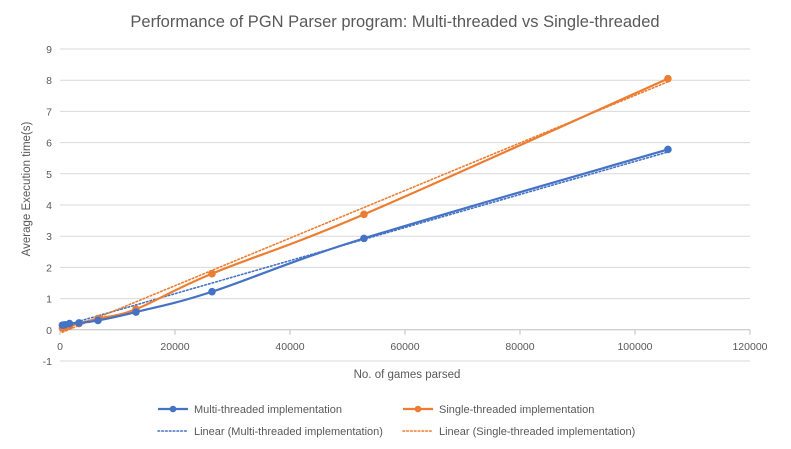 The height and width of the screenshot is (449, 791). What do you see at coordinates (404, 347) in the screenshot?
I see `x-tick-label-60000: 60000` at bounding box center [404, 347].